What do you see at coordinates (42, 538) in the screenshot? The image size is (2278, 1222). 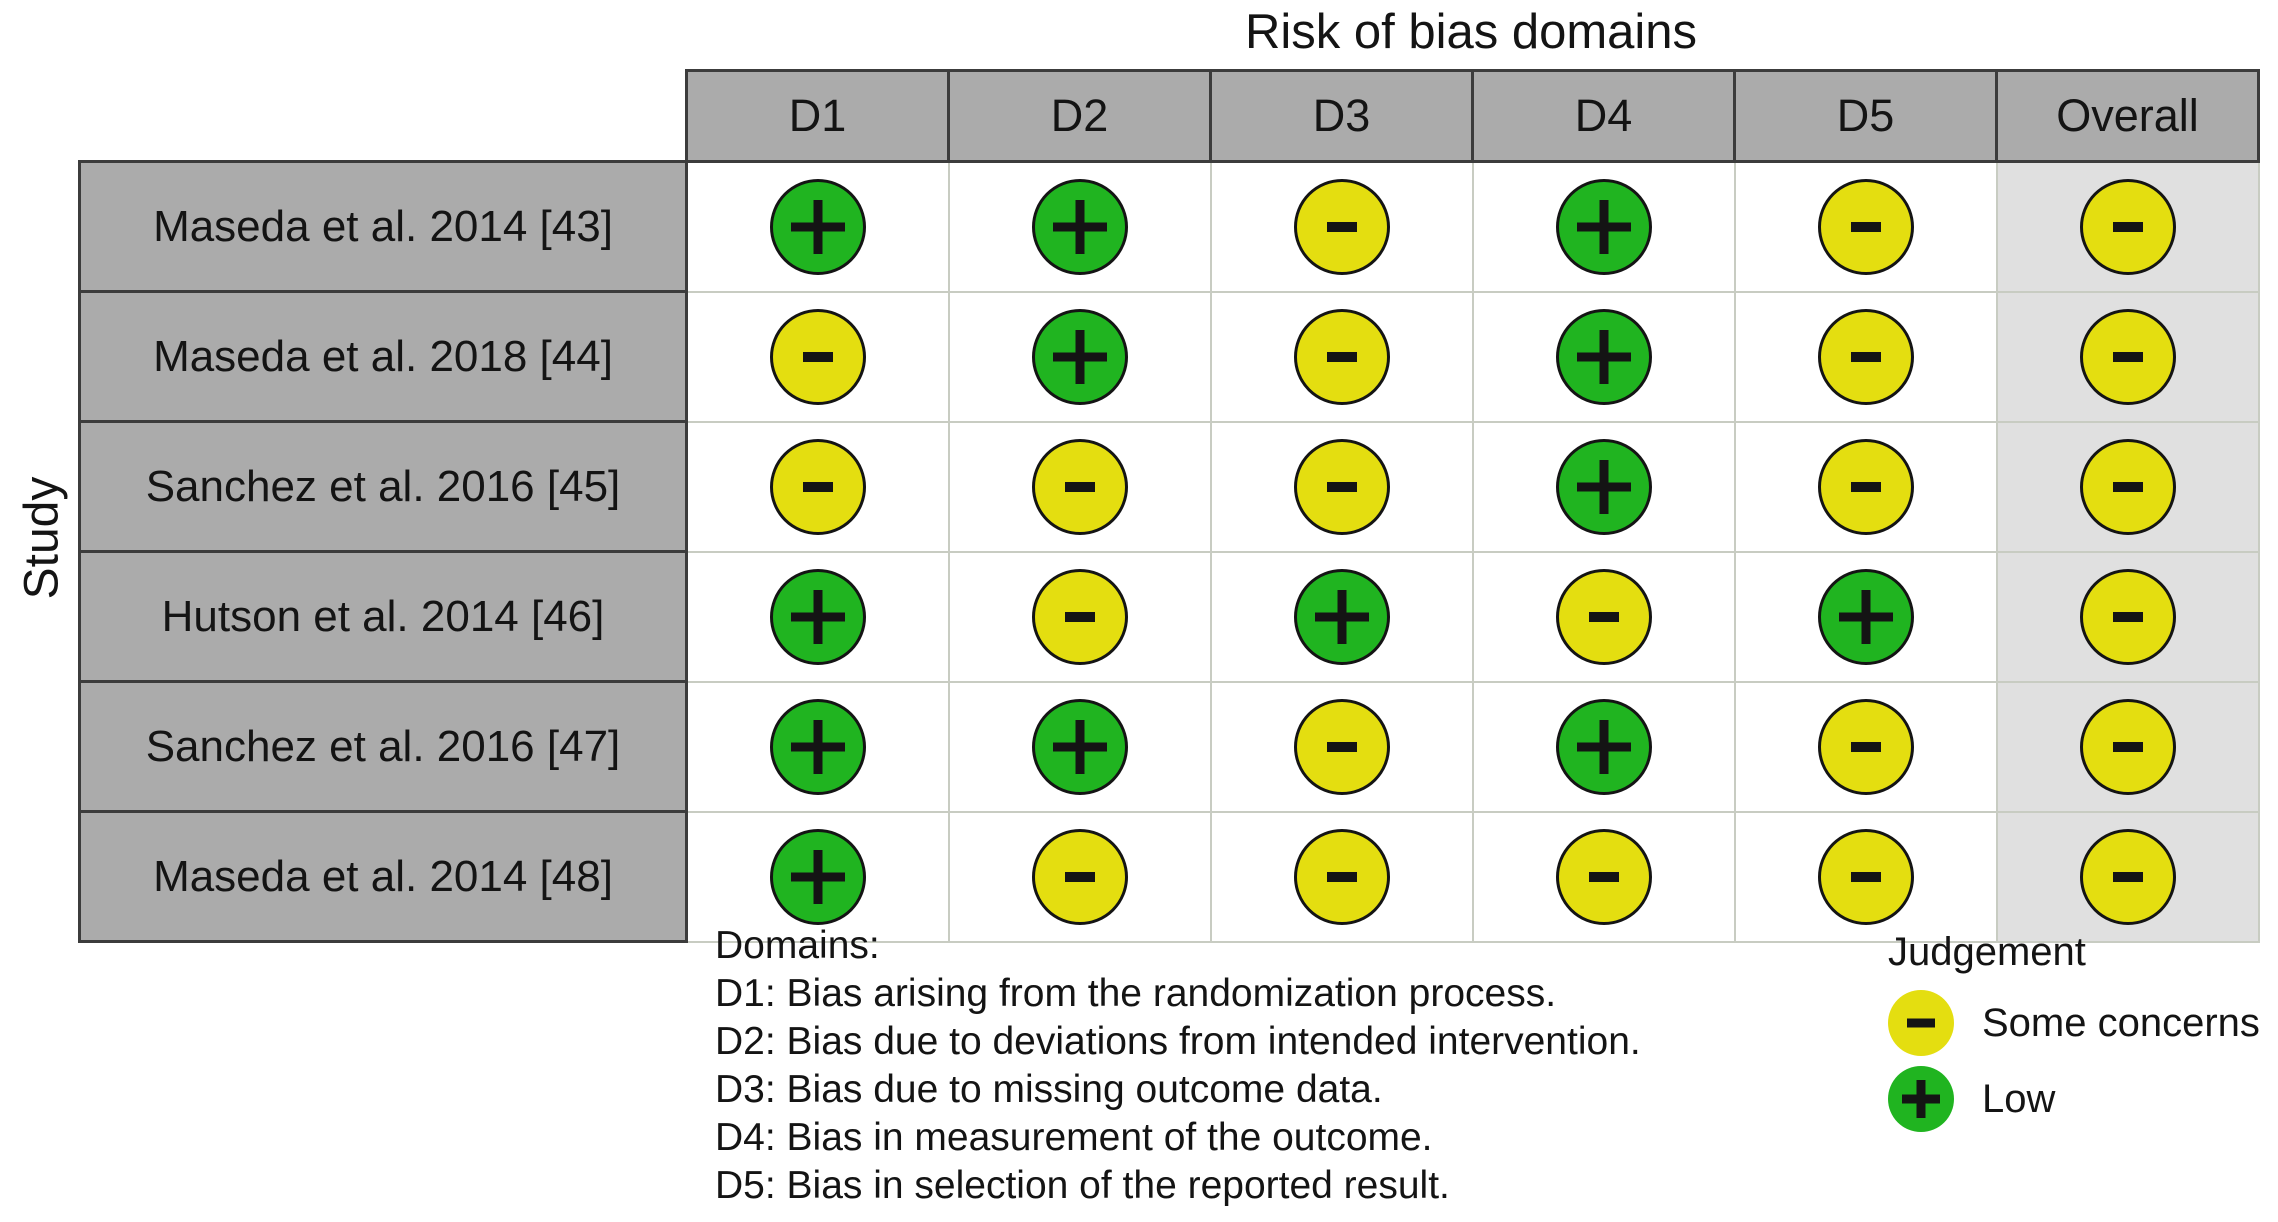 I see `study-axis-label: Study` at bounding box center [42, 538].